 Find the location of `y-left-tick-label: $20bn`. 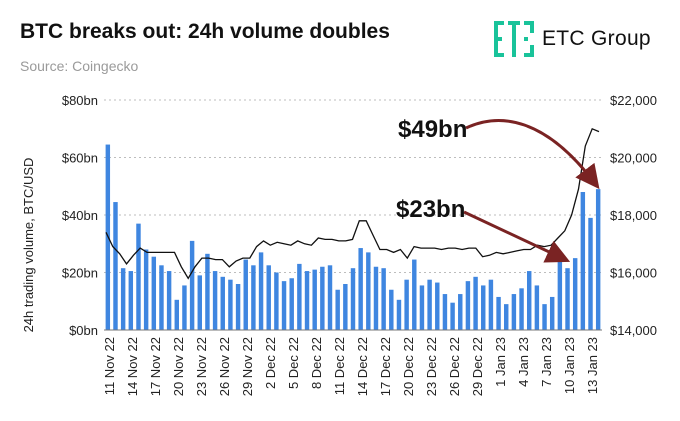

y-left-tick-label: $20bn is located at coordinates (80, 273).